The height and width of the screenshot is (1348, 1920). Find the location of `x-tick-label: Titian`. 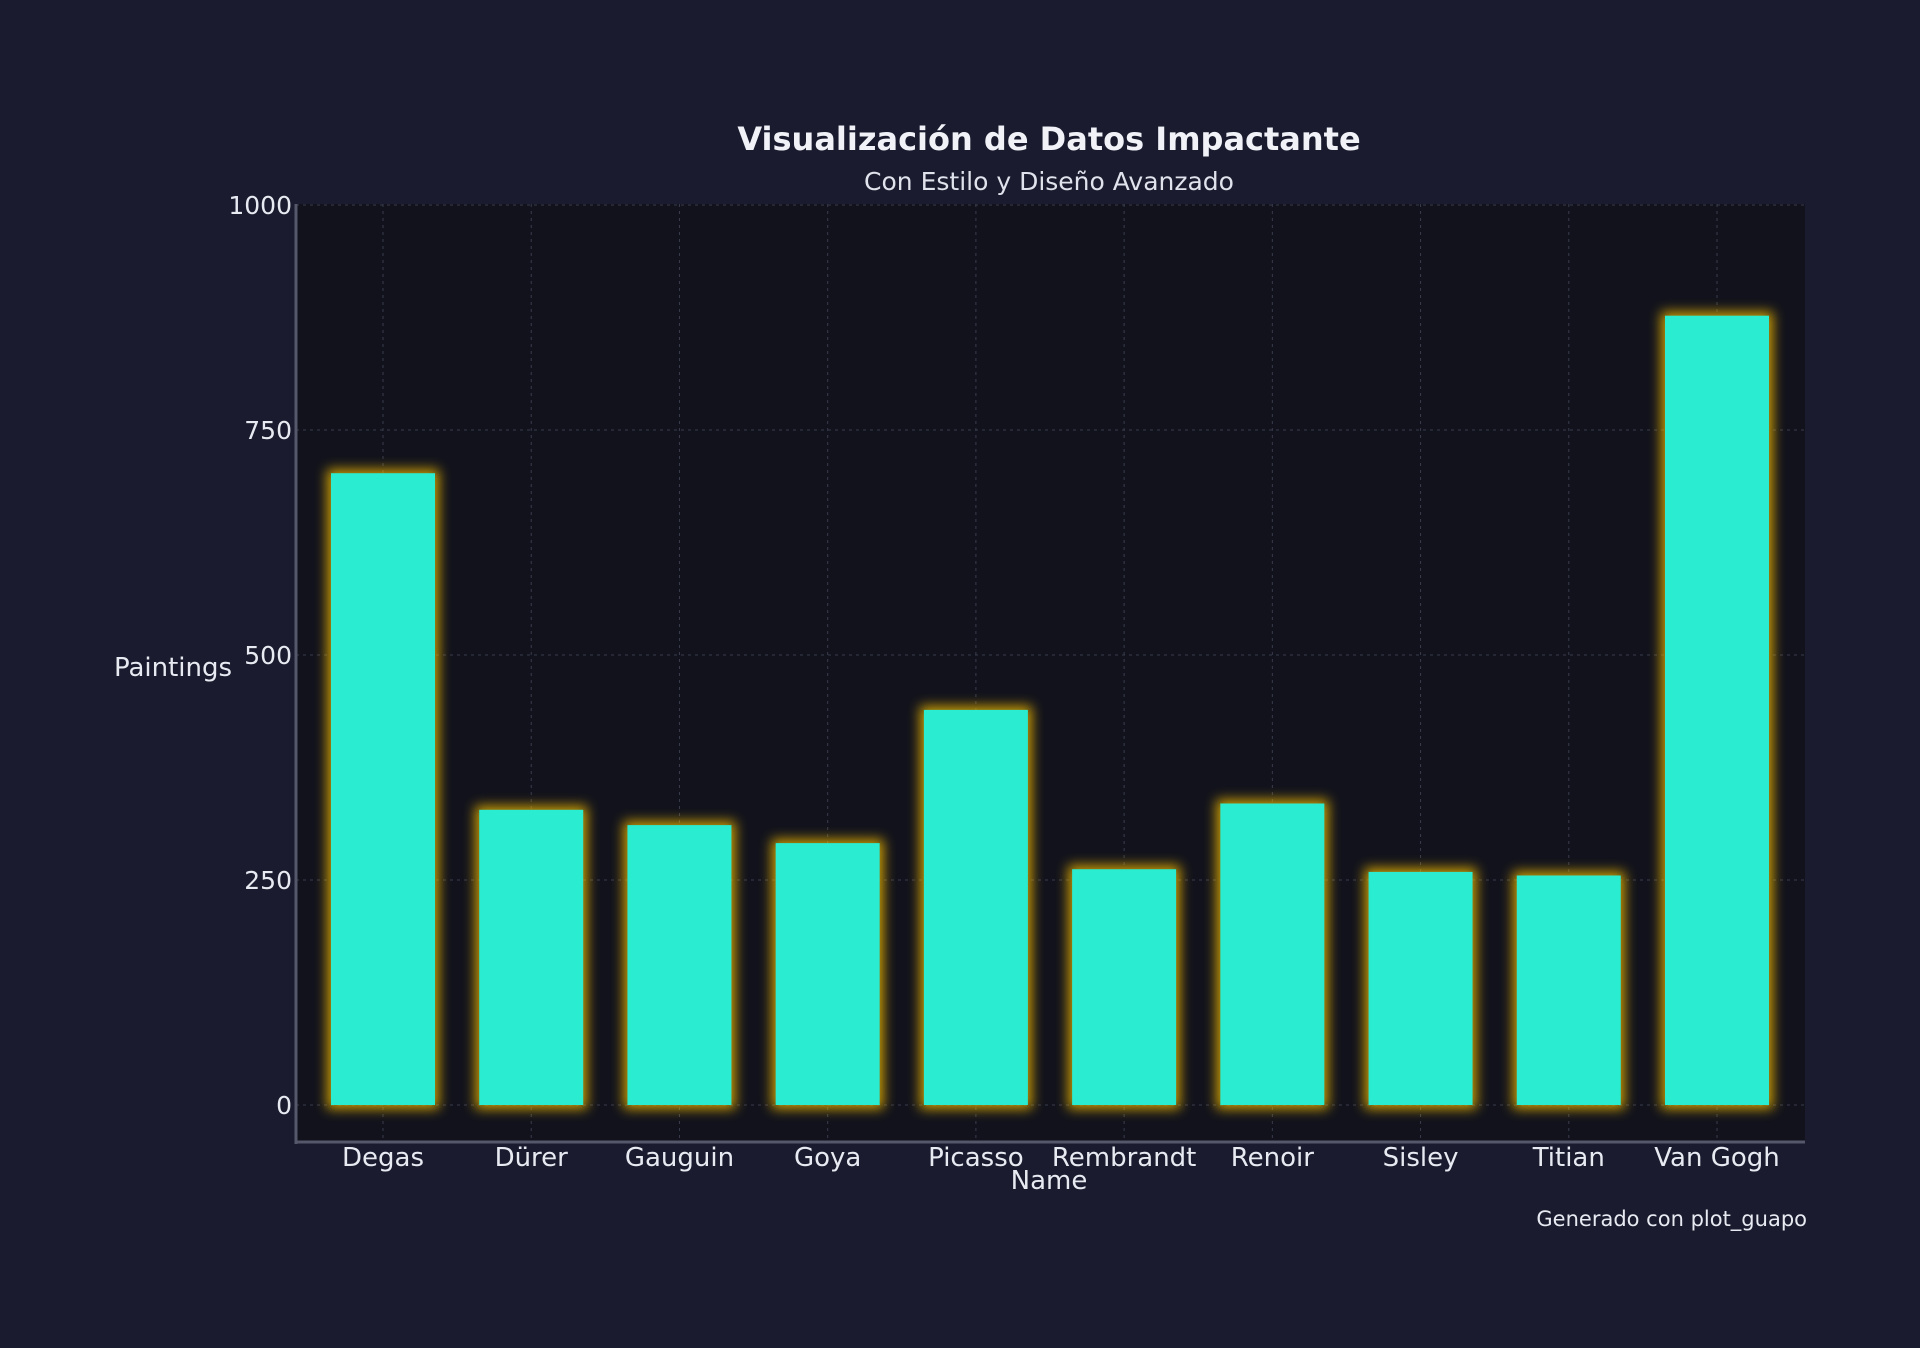

x-tick-label: Titian is located at coordinates (1568, 1158).